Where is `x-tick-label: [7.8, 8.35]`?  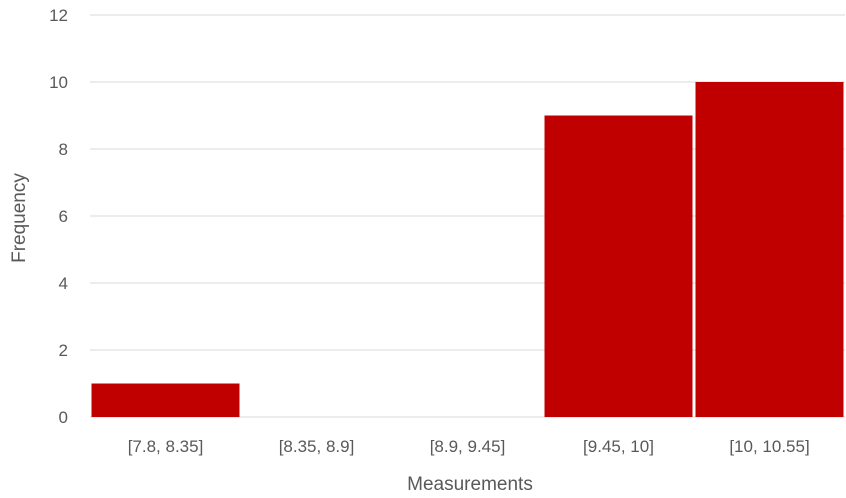 x-tick-label: [7.8, 8.35] is located at coordinates (166, 446).